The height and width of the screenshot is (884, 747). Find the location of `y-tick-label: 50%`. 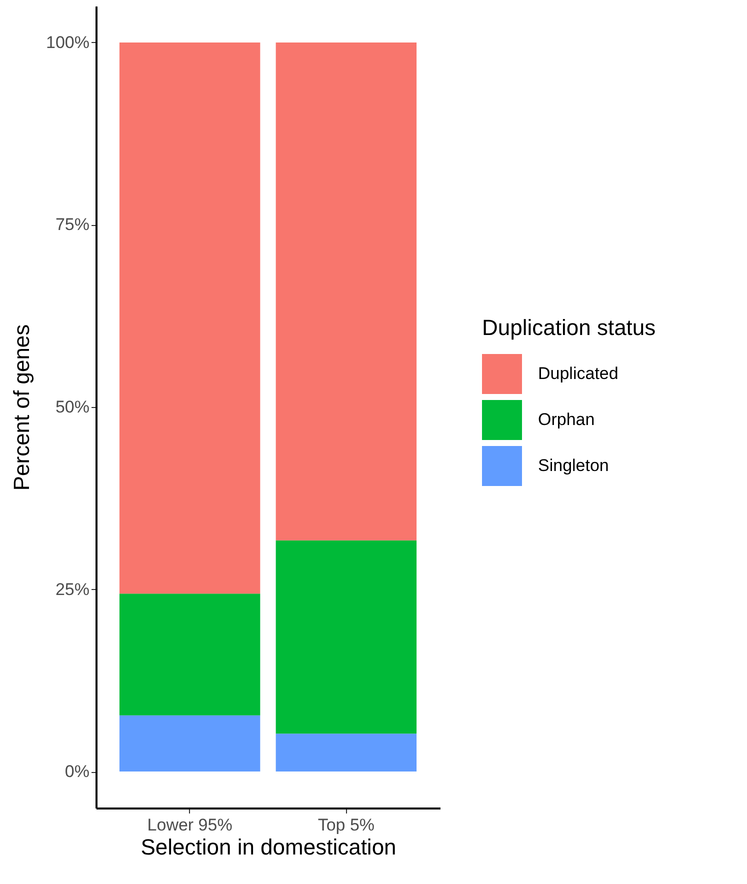

y-tick-label: 50% is located at coordinates (72, 407).